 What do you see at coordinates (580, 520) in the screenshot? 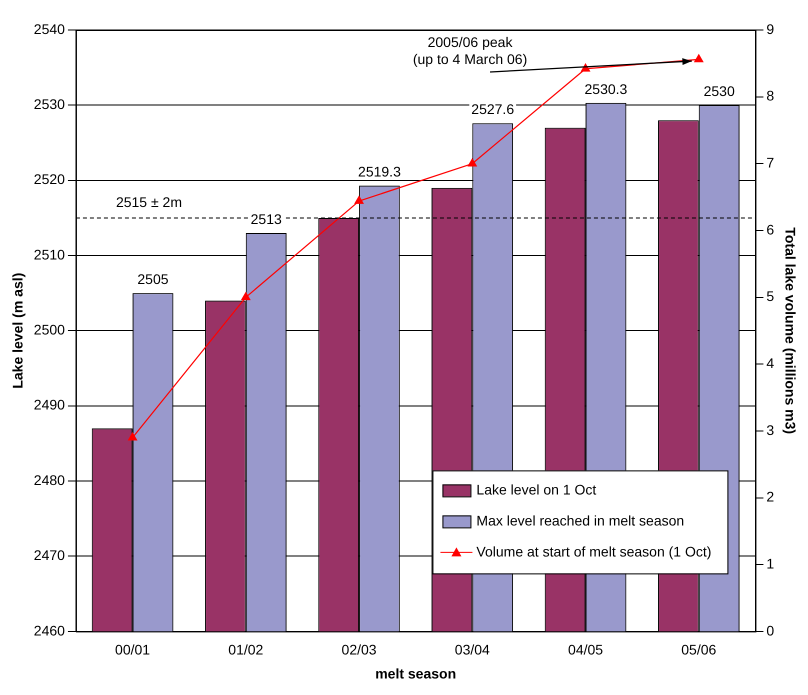
I see `legend-label: Max level reached in melt season` at bounding box center [580, 520].